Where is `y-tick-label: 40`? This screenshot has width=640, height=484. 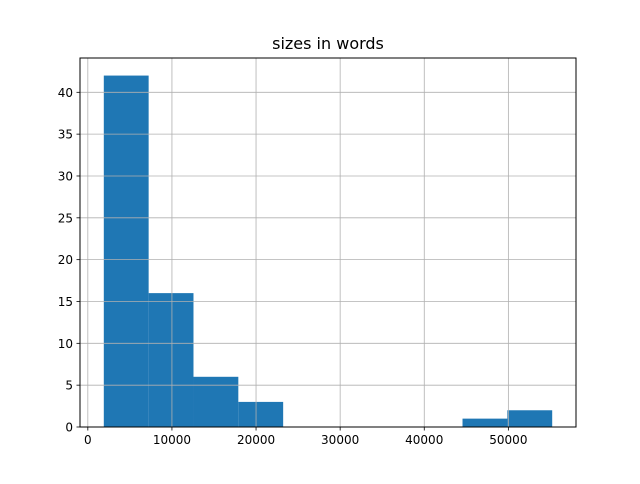
y-tick-label: 40 is located at coordinates (65, 93).